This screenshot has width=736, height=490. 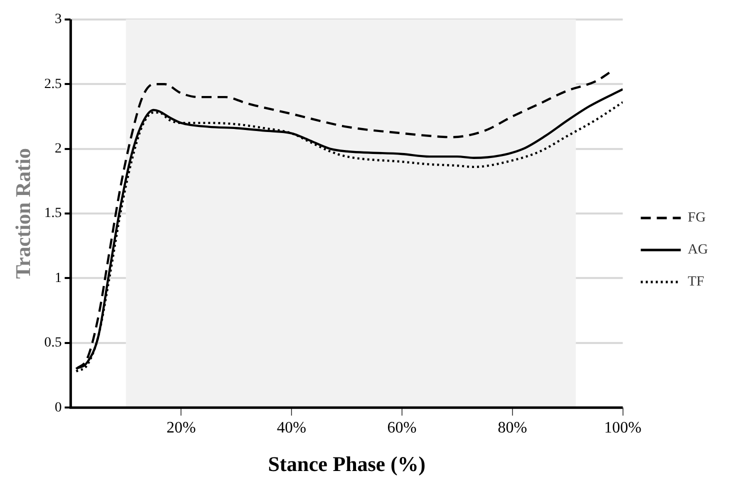 I want to click on y-tick-label: 2.5, so click(x=53, y=84).